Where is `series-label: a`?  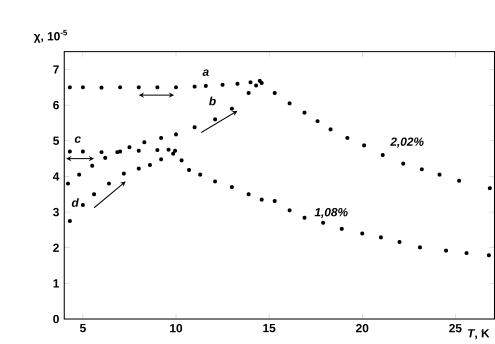 series-label: a is located at coordinates (205, 73).